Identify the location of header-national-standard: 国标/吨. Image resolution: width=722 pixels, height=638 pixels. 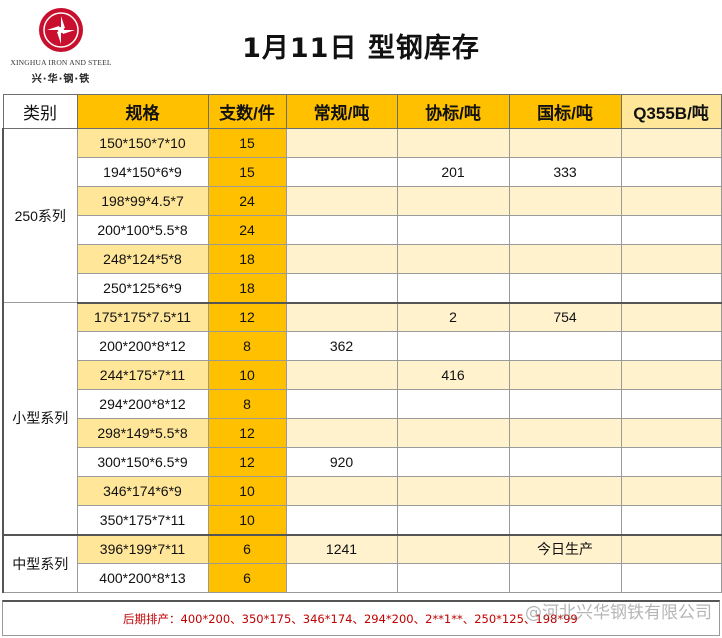
(565, 111).